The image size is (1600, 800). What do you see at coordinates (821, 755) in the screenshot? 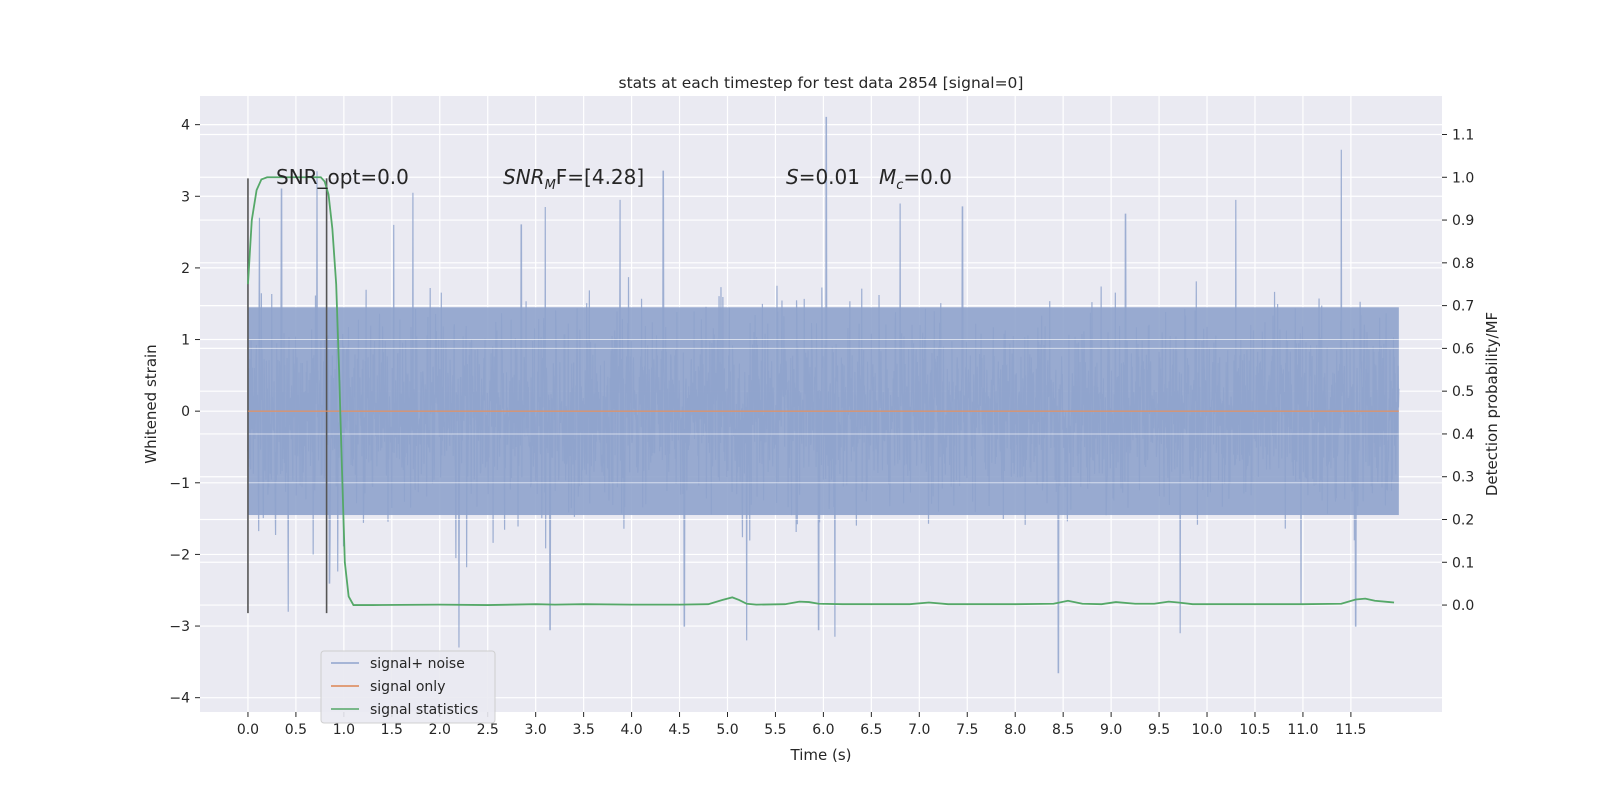
I see `x-axis-label: Time (s)` at bounding box center [821, 755].